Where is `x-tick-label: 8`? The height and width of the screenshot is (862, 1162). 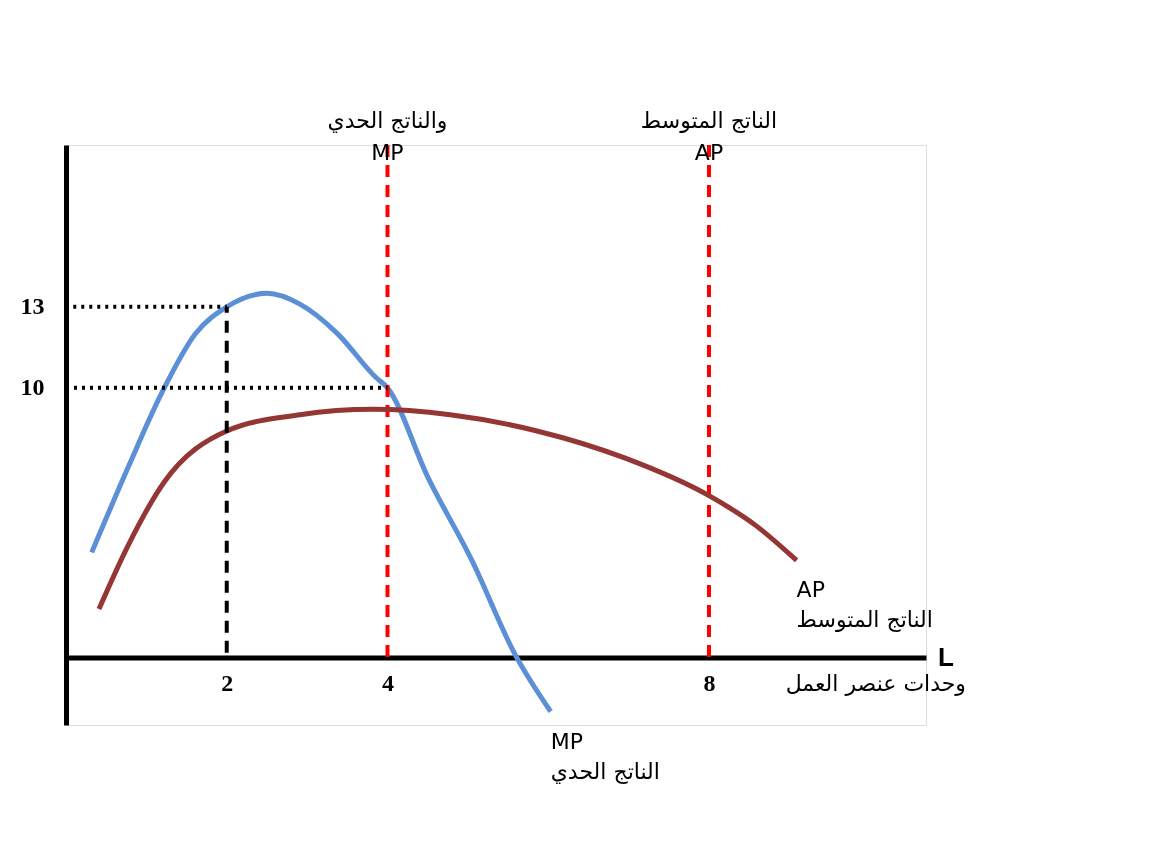 x-tick-label: 8 is located at coordinates (709, 683).